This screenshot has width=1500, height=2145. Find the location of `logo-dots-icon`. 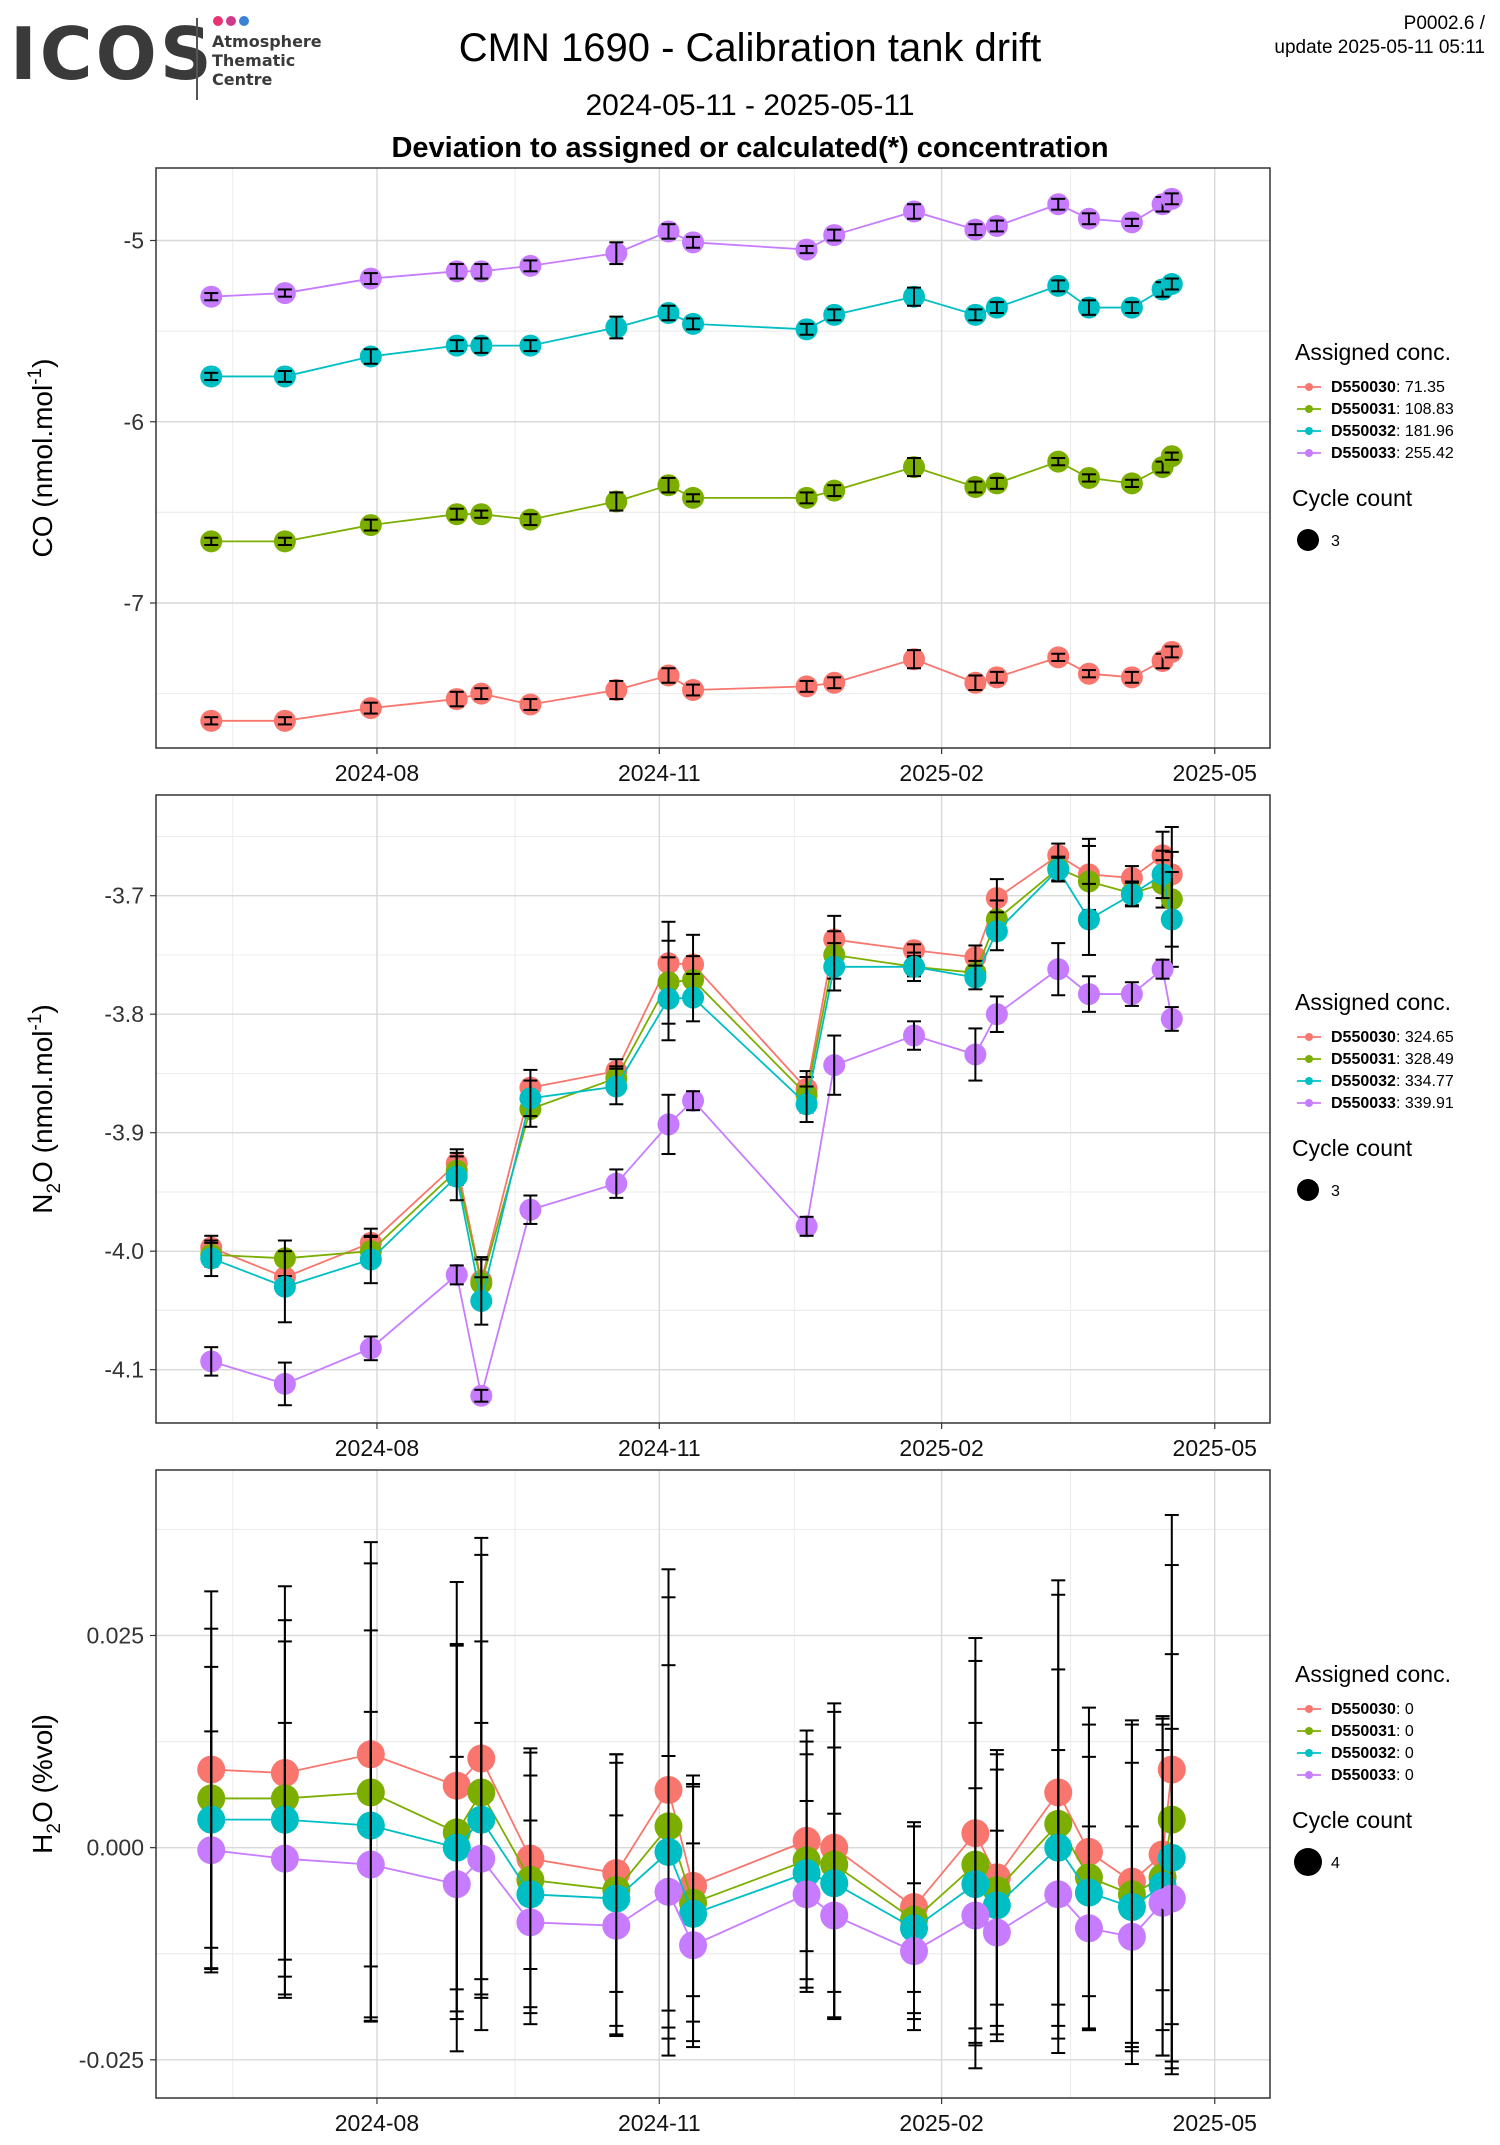

logo-dots-icon is located at coordinates (231, 21).